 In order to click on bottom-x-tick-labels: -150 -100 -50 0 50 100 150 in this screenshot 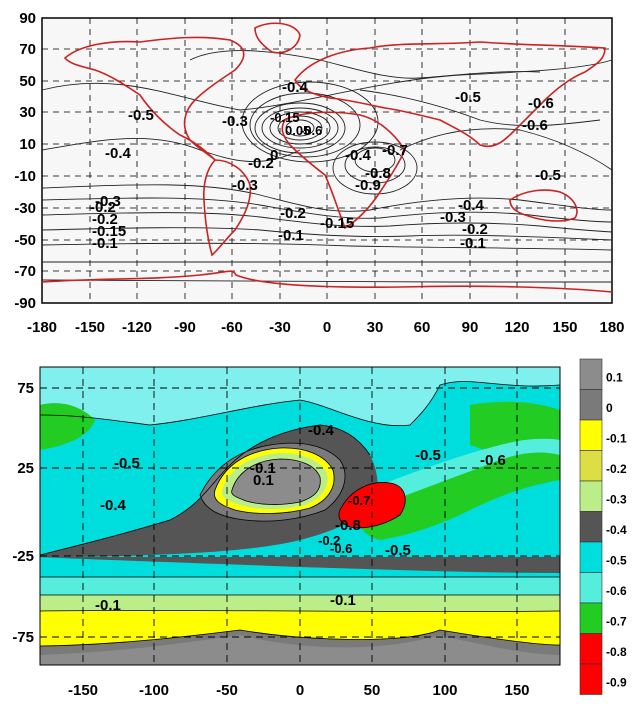, I will do `click(299, 690)`.